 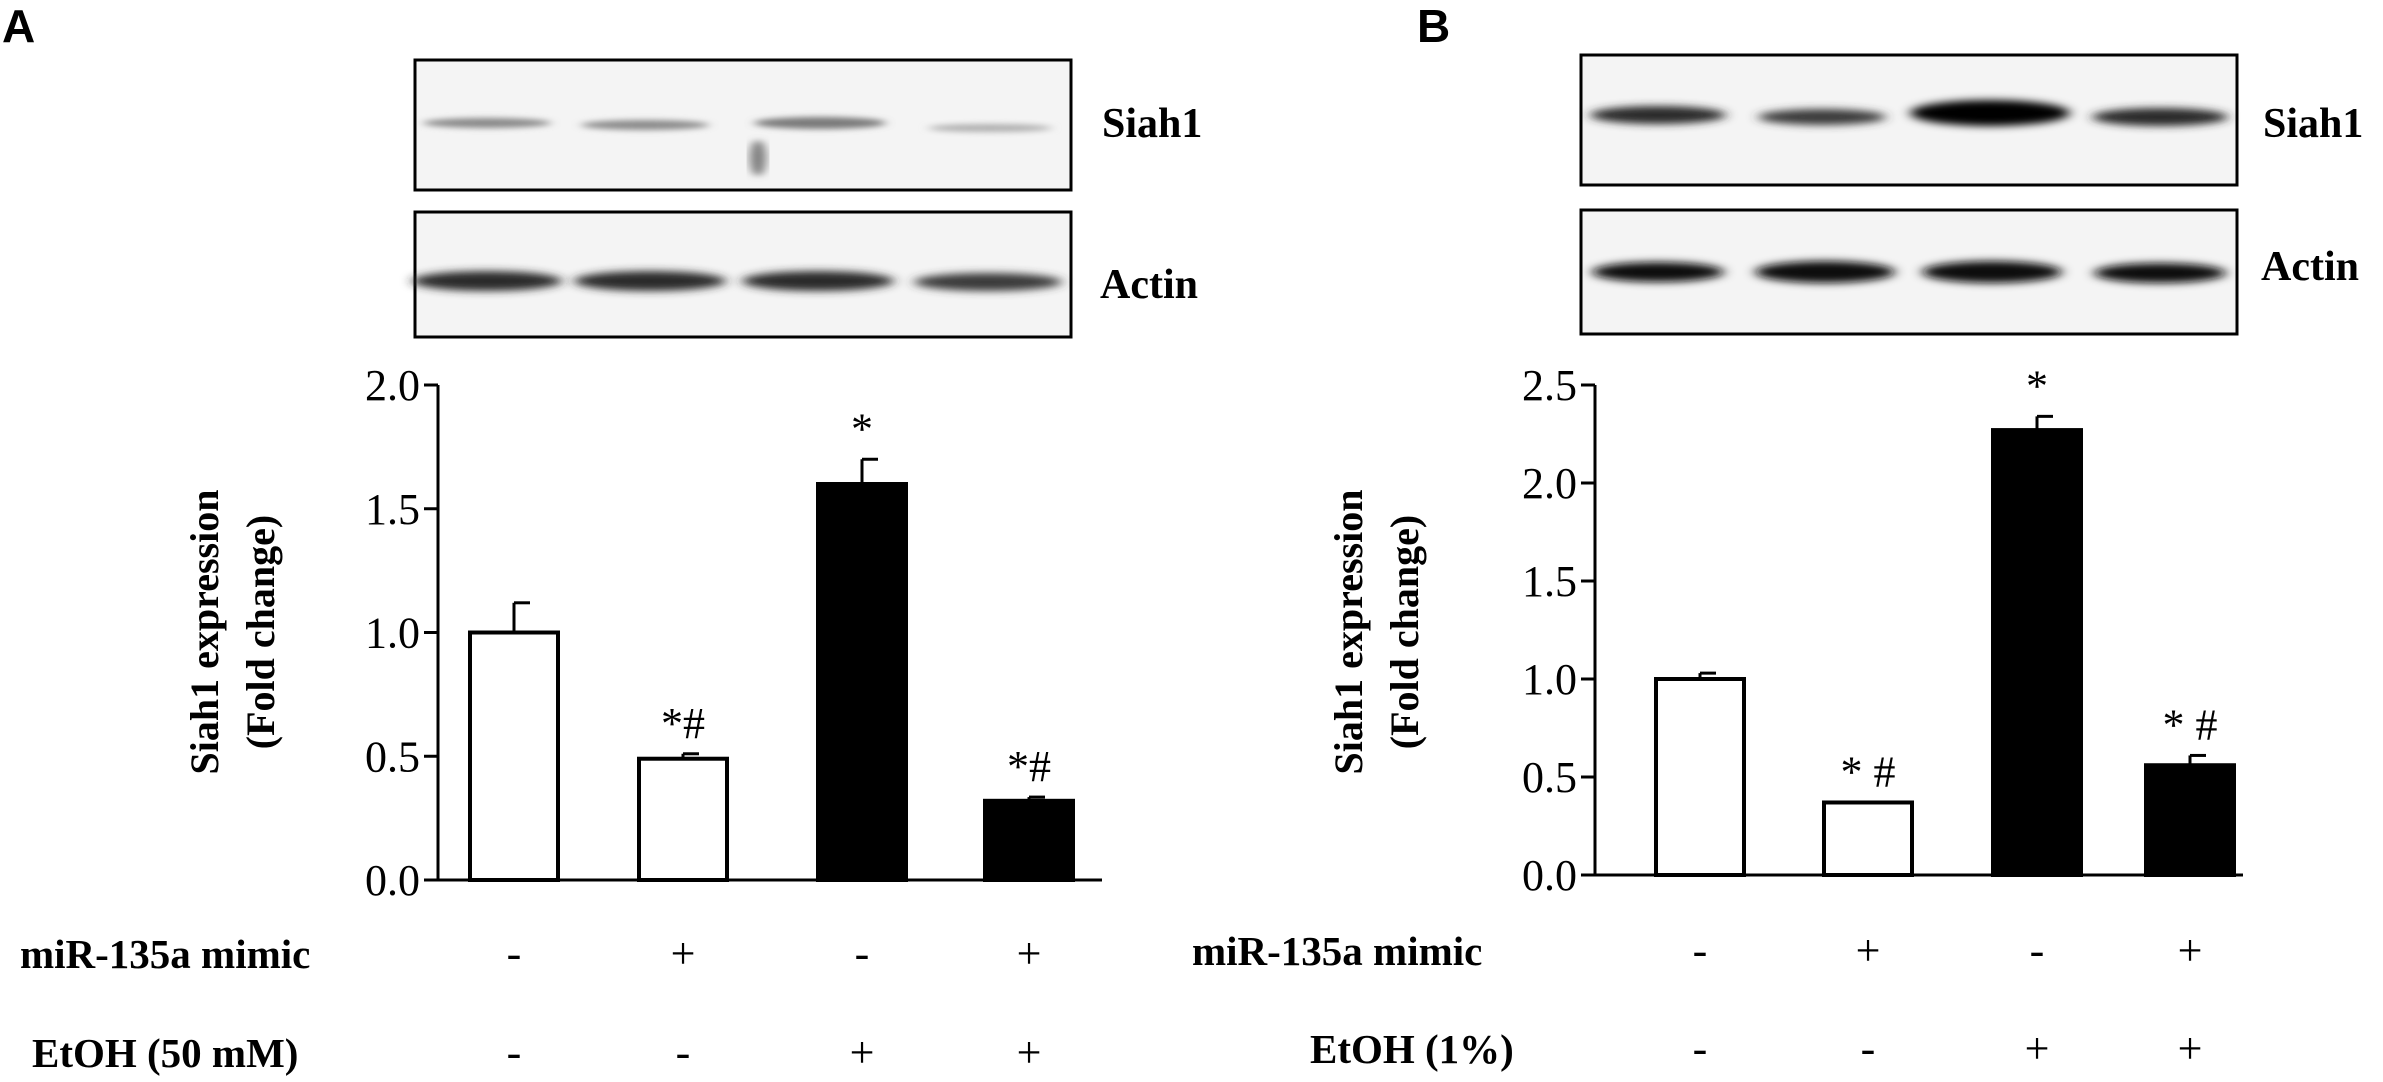 What do you see at coordinates (204, 632) in the screenshot?
I see `panel-a-ylabel-line-1: Siah1 expression` at bounding box center [204, 632].